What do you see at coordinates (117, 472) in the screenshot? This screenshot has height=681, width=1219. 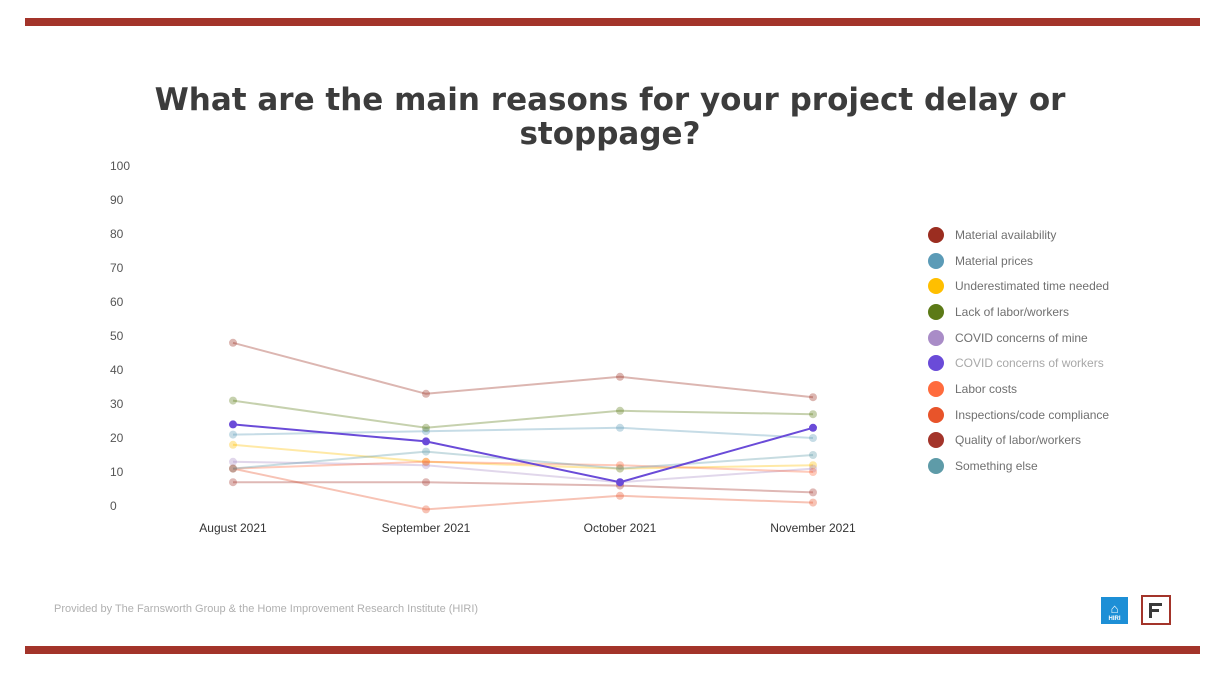 I see `y-tick-label: 10` at bounding box center [117, 472].